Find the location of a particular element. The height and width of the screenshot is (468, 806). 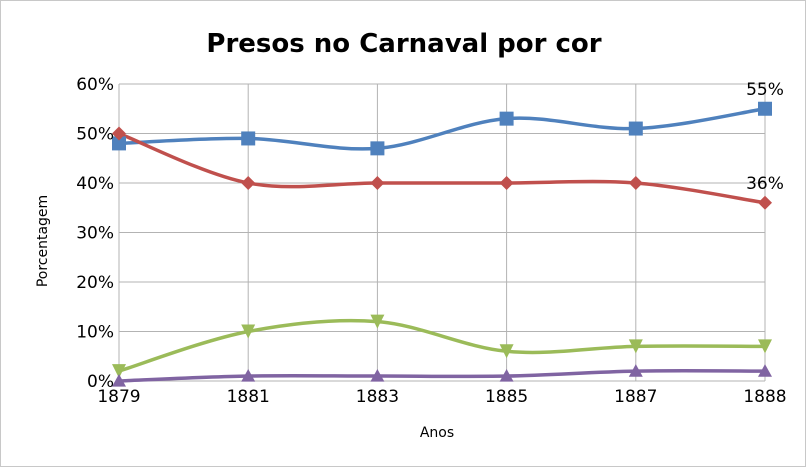

data-labels: 55% 36% is located at coordinates (765, 137).